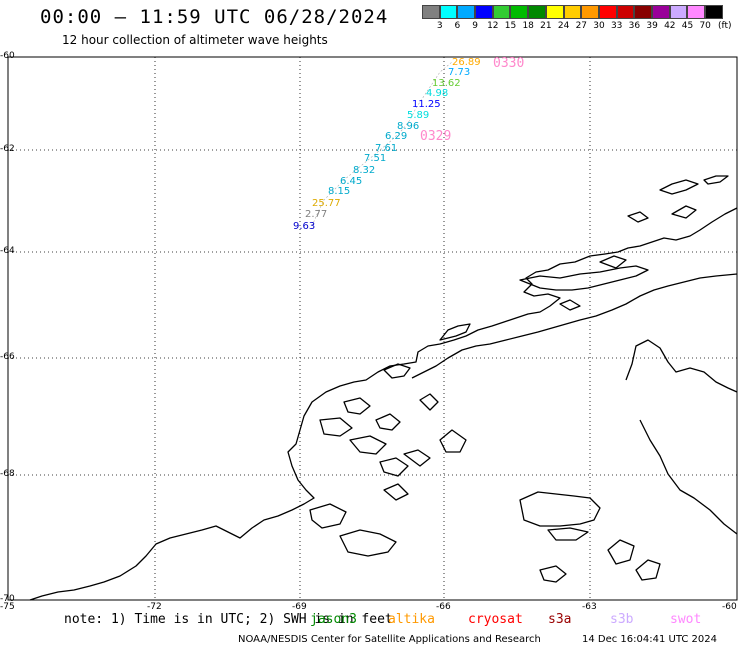 Image resolution: width=740 pixels, height=650 pixels. I want to click on legend-tick-label: 27, so click(581, 26).